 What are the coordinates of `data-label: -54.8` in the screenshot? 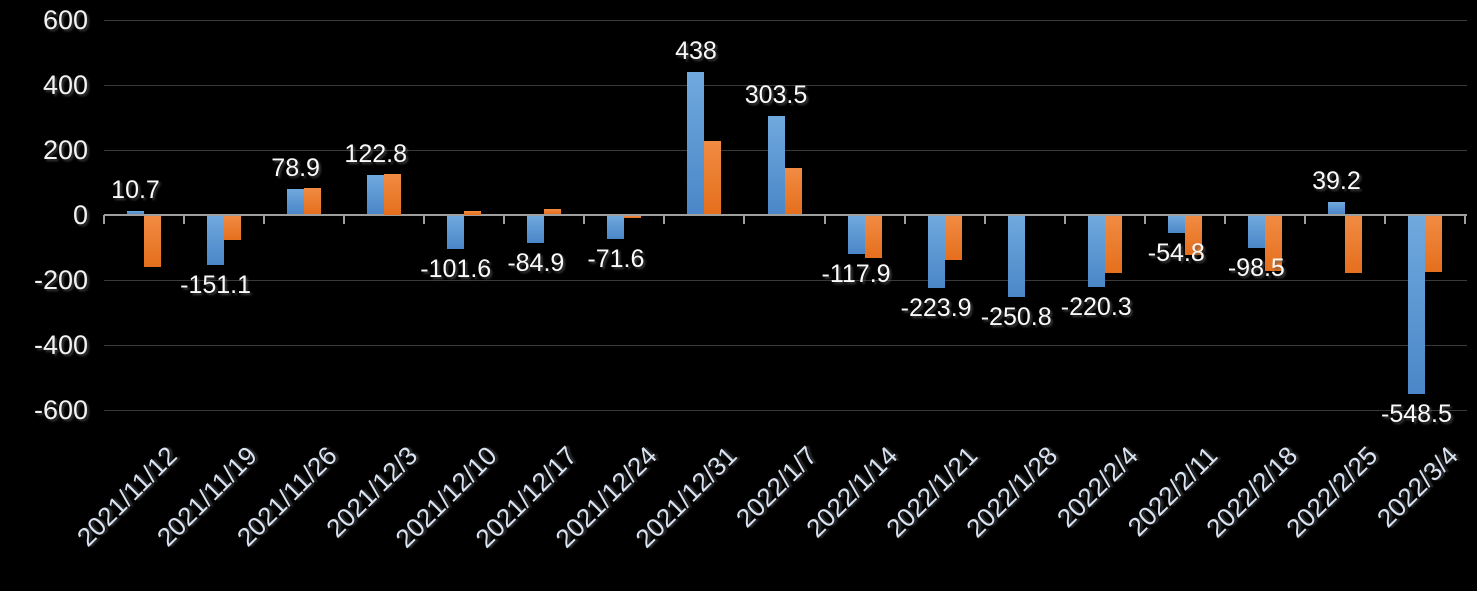 It's located at (1176, 253).